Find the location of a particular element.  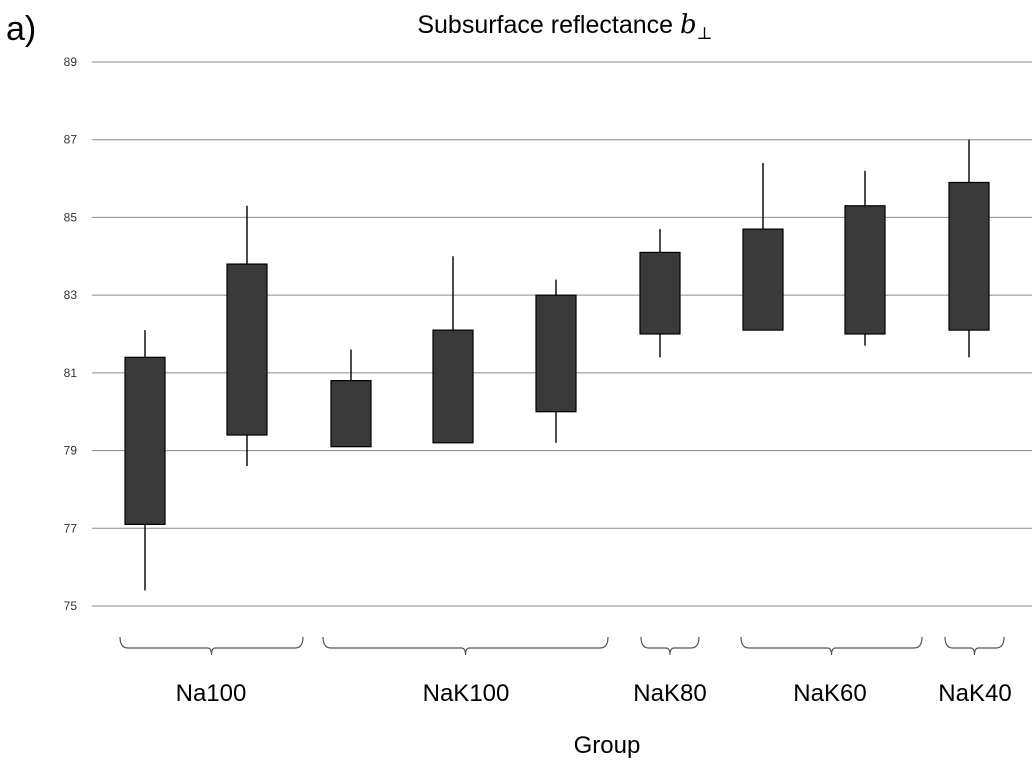

y-tick-label-83: 83 is located at coordinates (71, 295).